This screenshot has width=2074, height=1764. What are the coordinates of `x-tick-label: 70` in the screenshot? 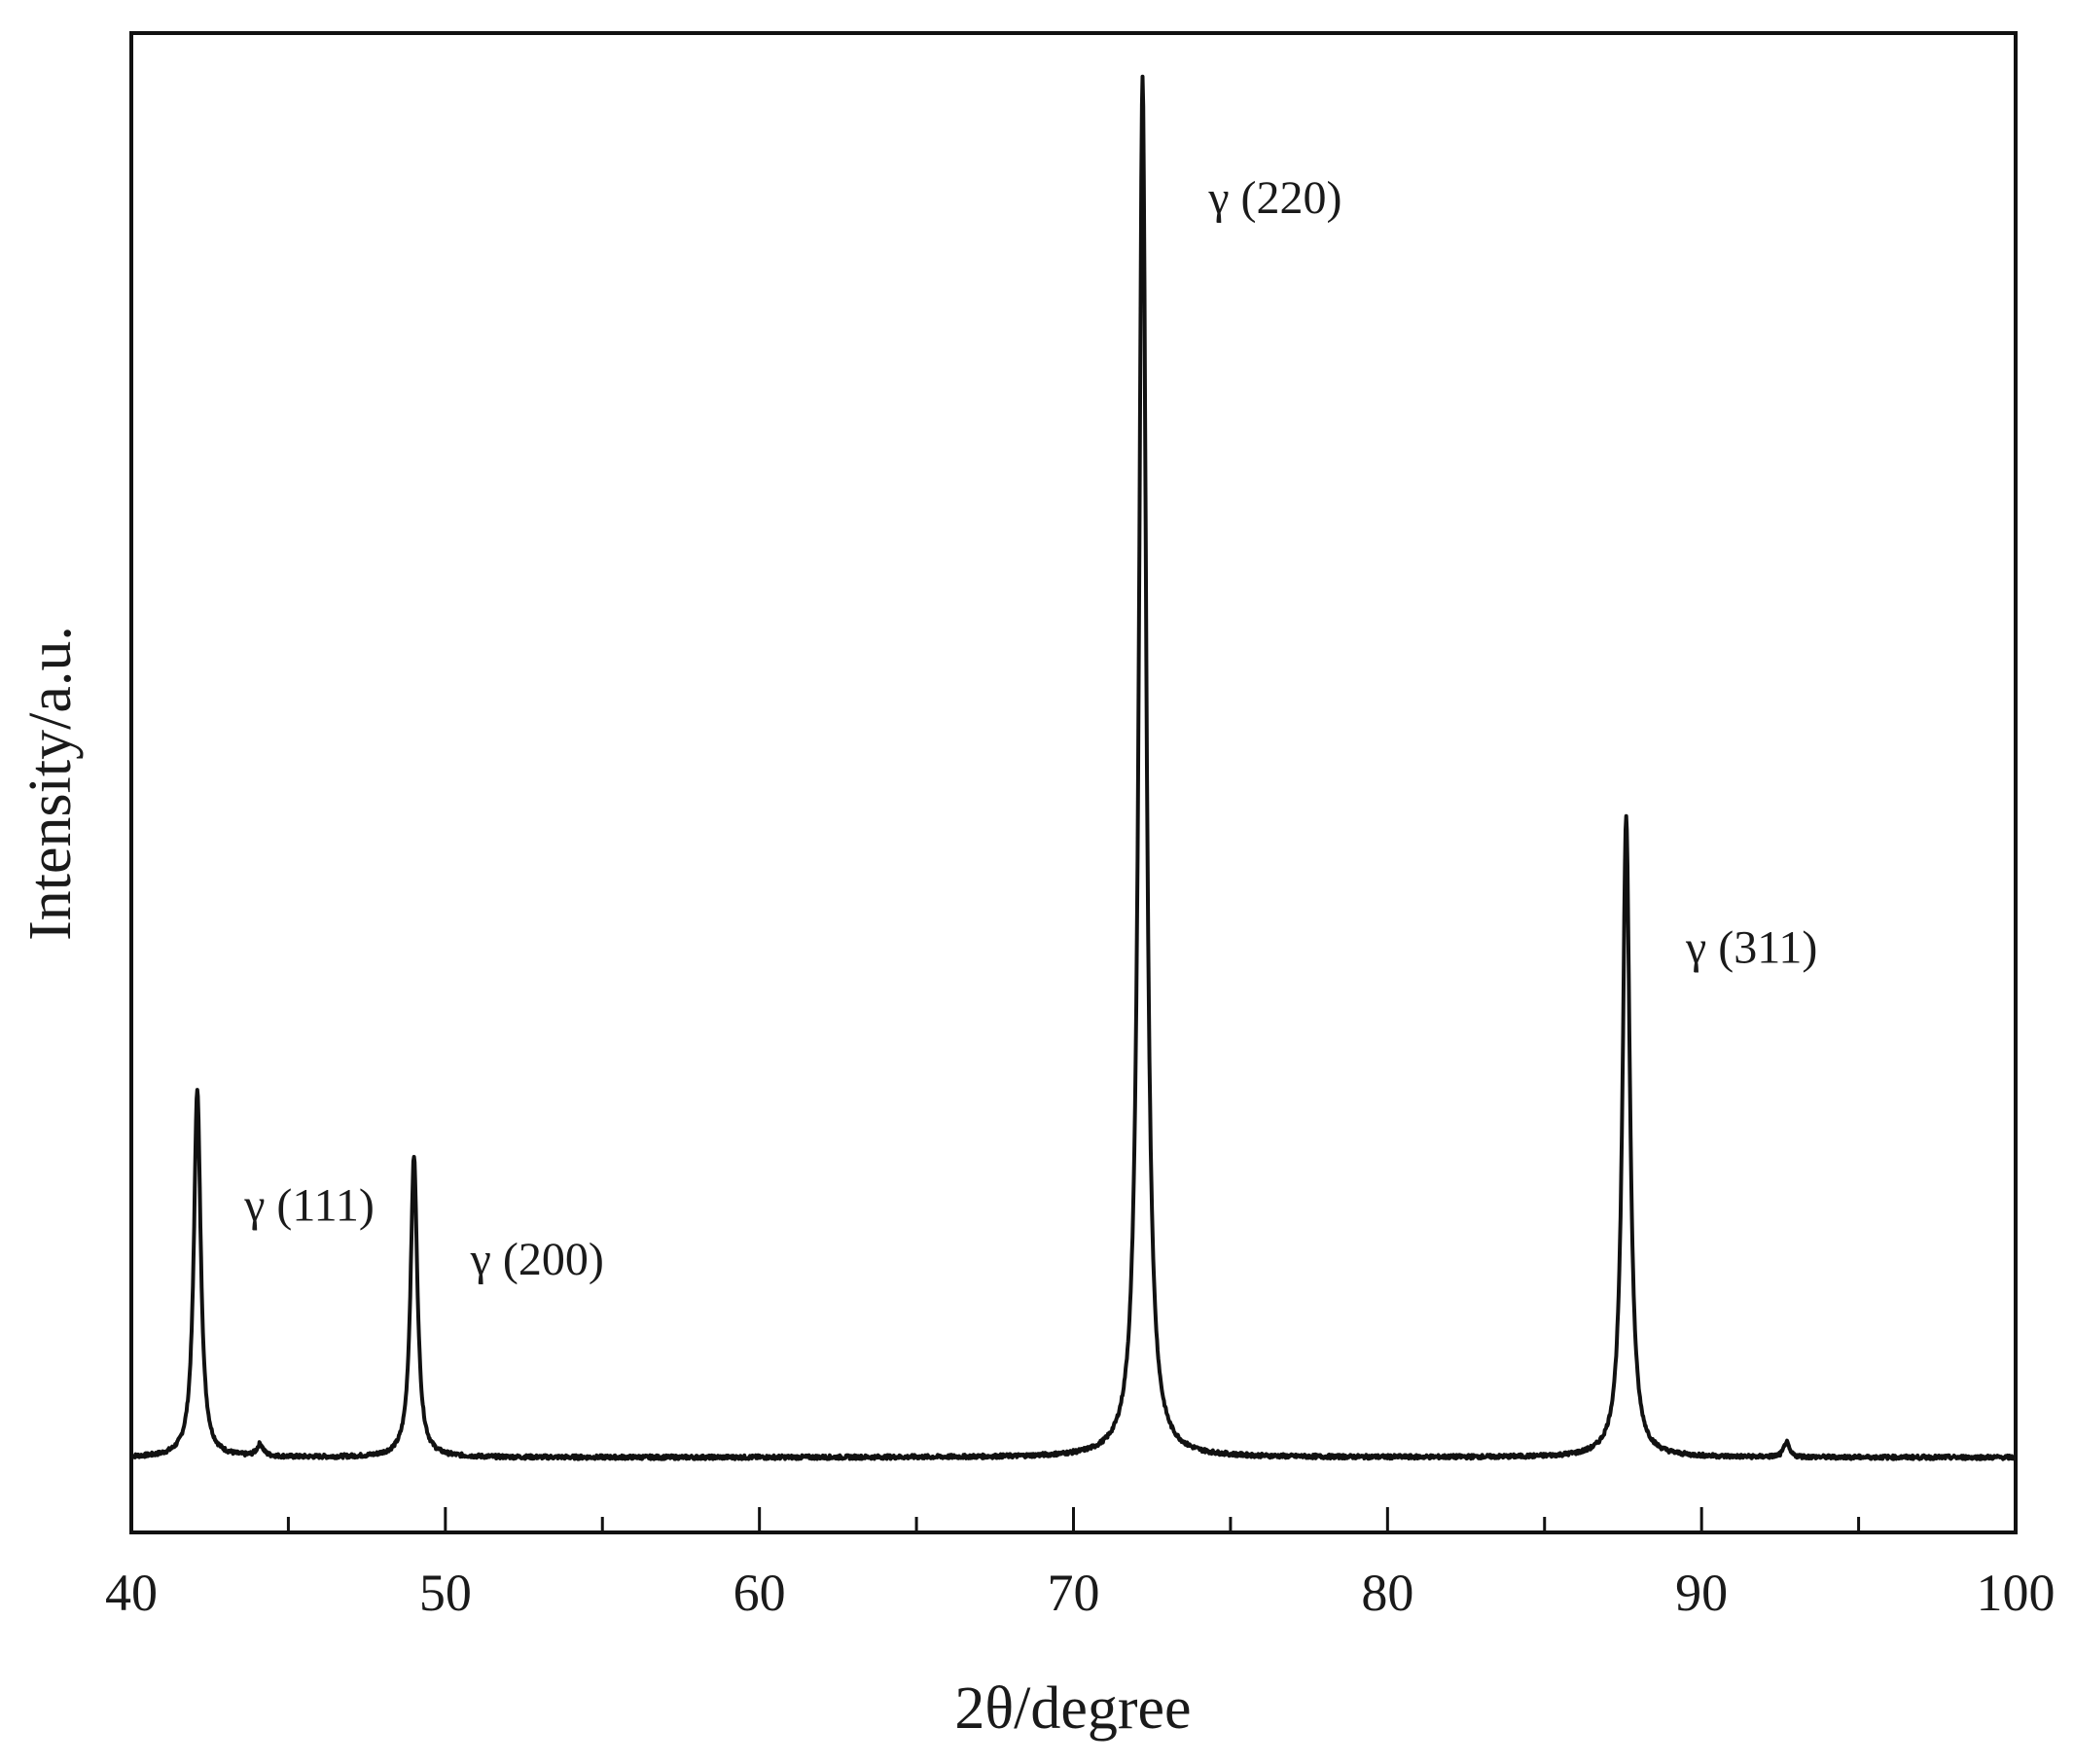 It's located at (1074, 1593).